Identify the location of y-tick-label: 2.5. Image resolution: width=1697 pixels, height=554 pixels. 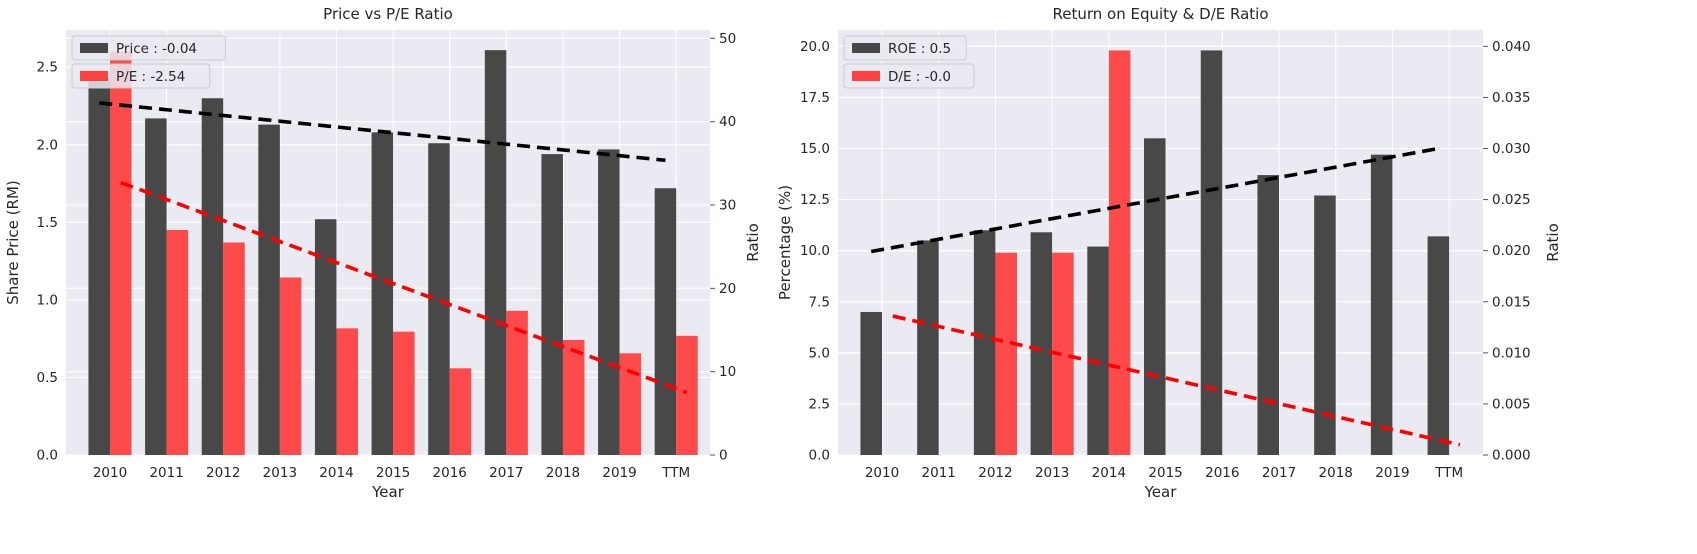
(819, 404).